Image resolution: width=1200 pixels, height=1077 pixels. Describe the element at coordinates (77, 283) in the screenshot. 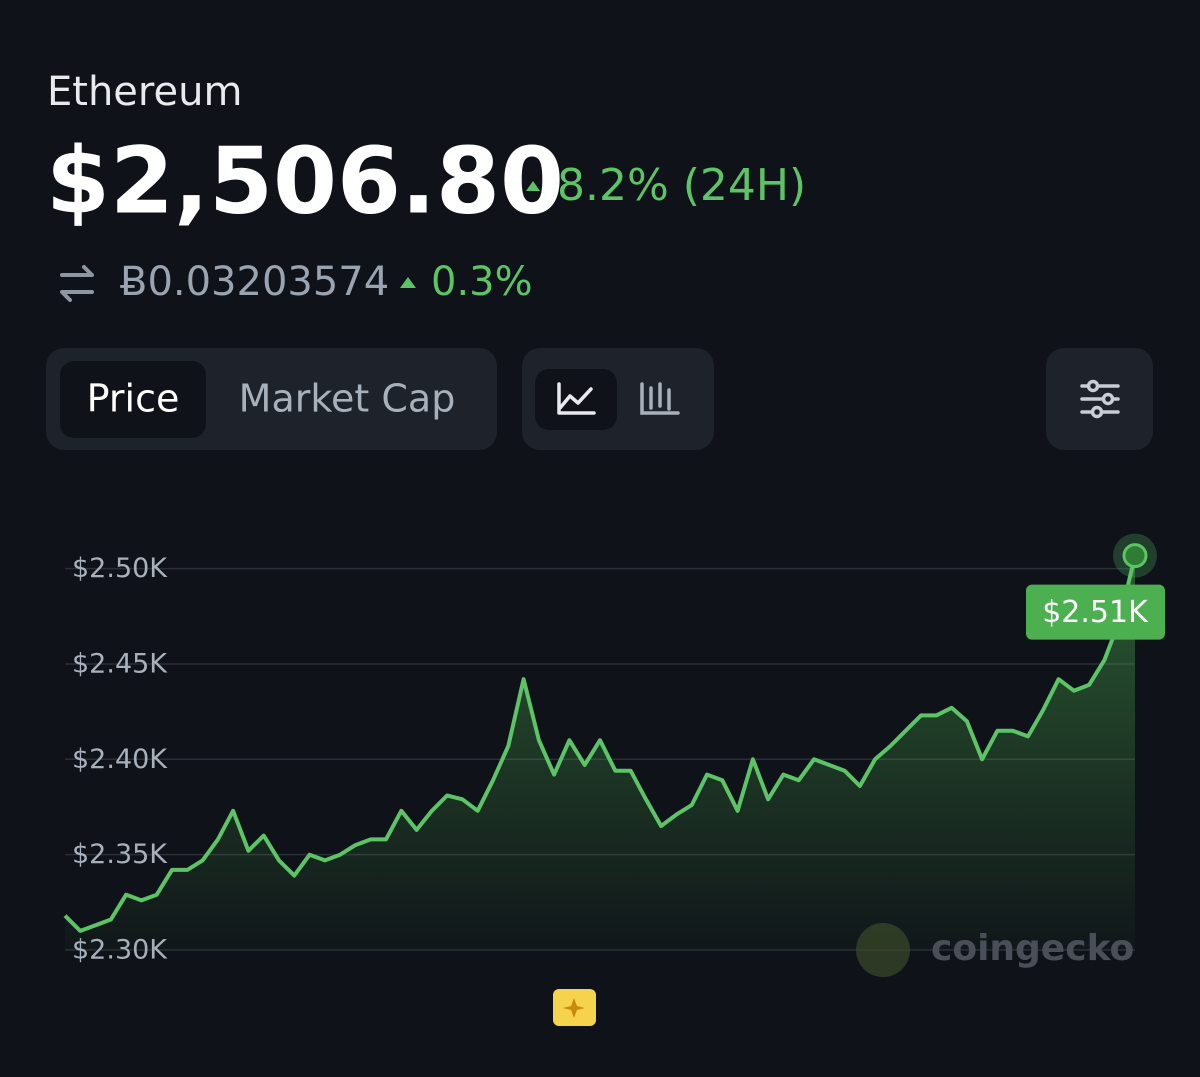

I see `swap-icon` at that location.